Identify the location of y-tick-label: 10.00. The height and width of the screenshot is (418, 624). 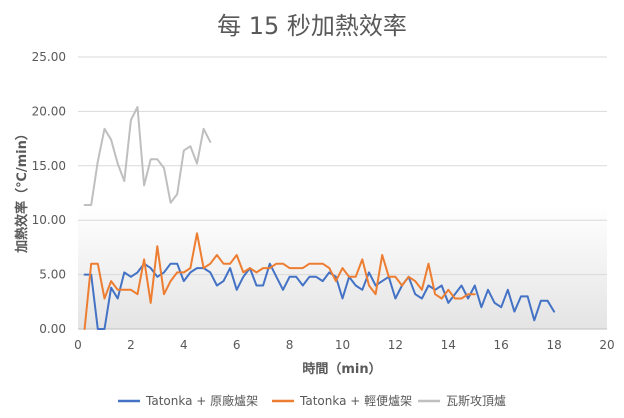
(49, 220).